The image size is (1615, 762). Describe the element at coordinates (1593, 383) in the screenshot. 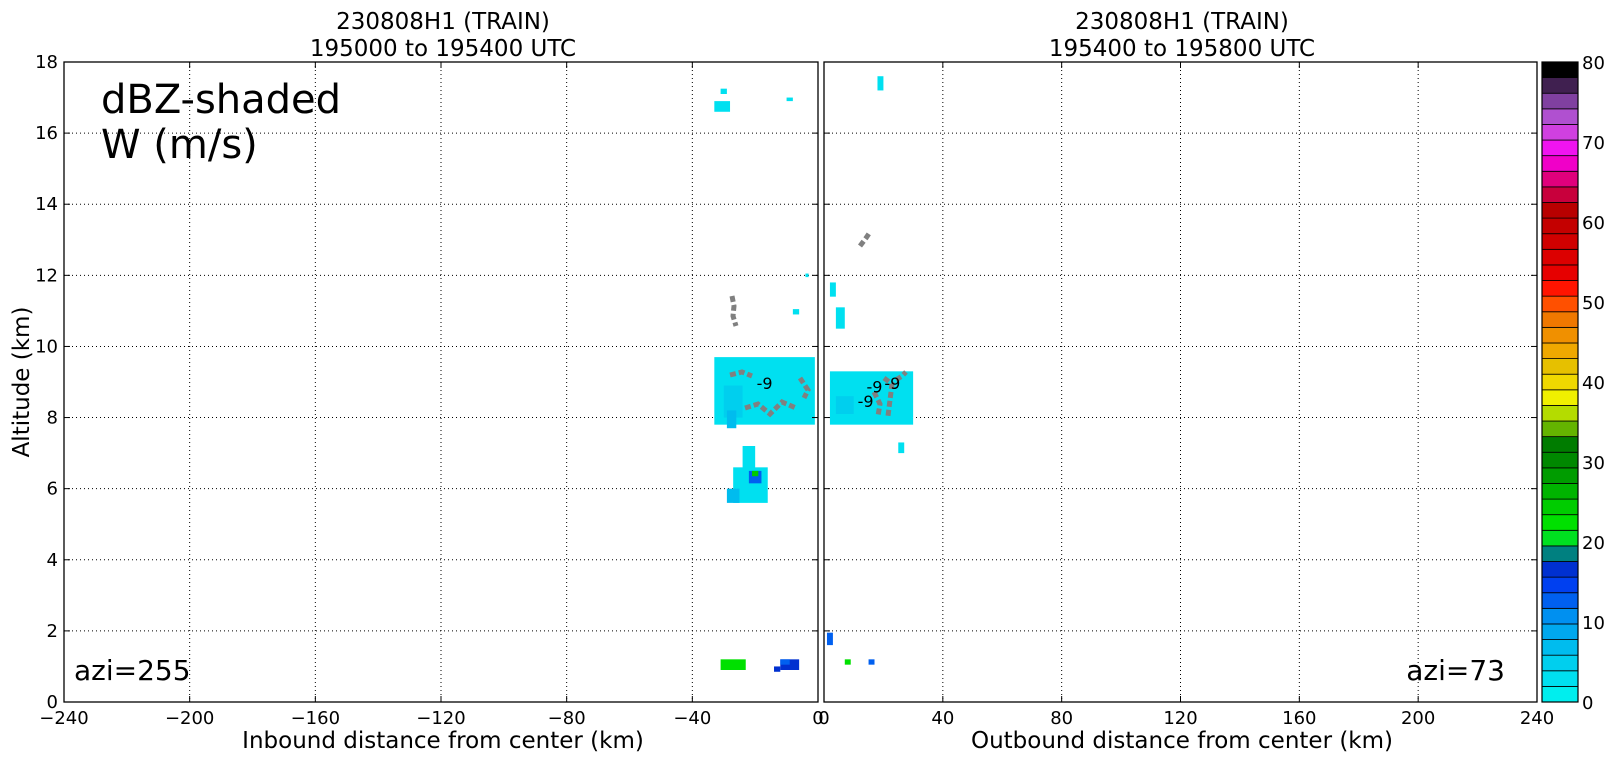

I see `colorbar-tick-label: 40` at that location.